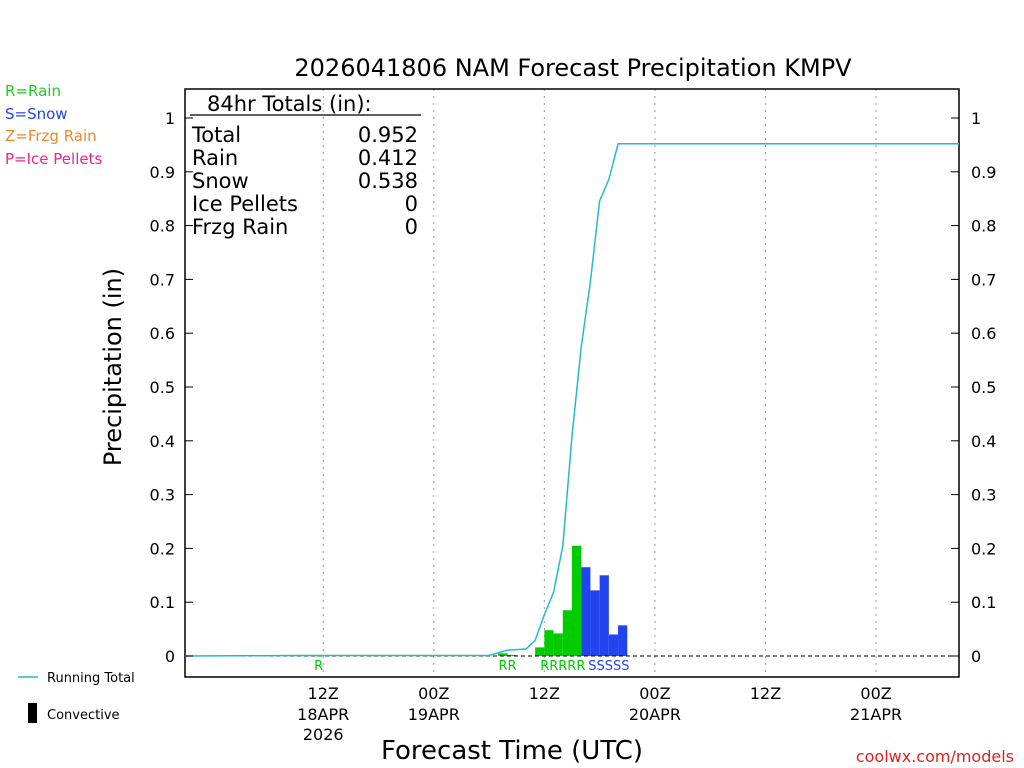 This screenshot has height=768, width=1024. Describe the element at coordinates (471, 601) in the screenshot. I see `precip-bars` at that location.